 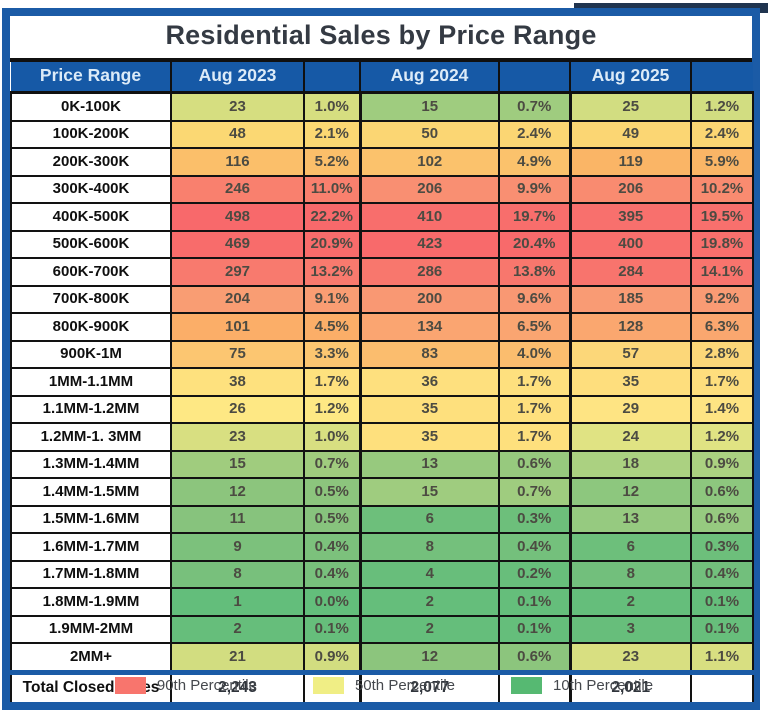 What do you see at coordinates (534, 162) in the screenshot?
I see `percent-cell: 4.9%` at bounding box center [534, 162].